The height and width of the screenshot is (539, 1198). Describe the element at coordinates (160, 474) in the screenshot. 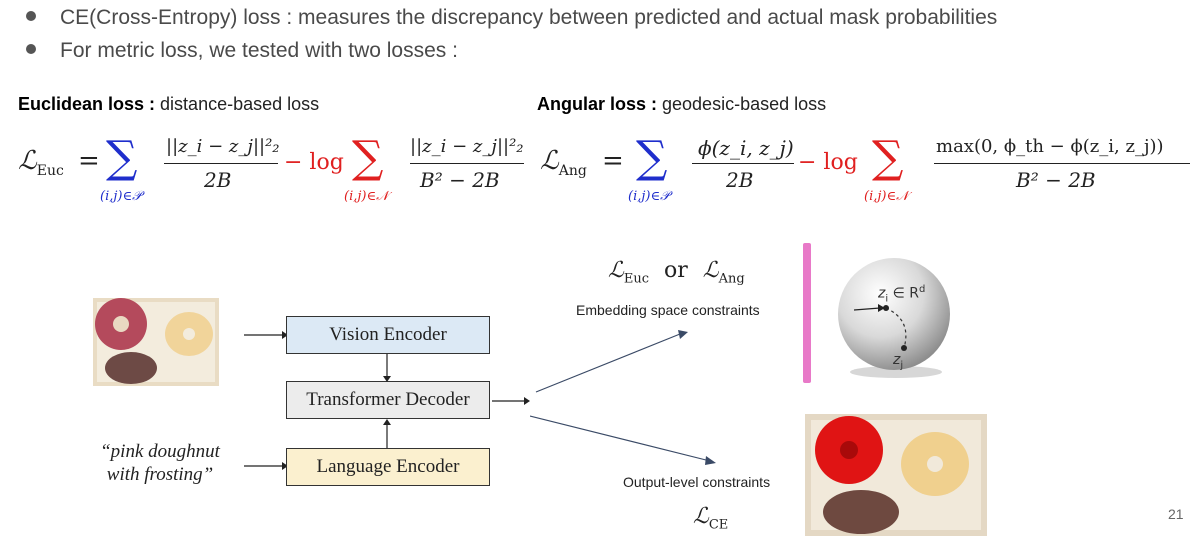

I see `query-line-2: with frosting”` at that location.